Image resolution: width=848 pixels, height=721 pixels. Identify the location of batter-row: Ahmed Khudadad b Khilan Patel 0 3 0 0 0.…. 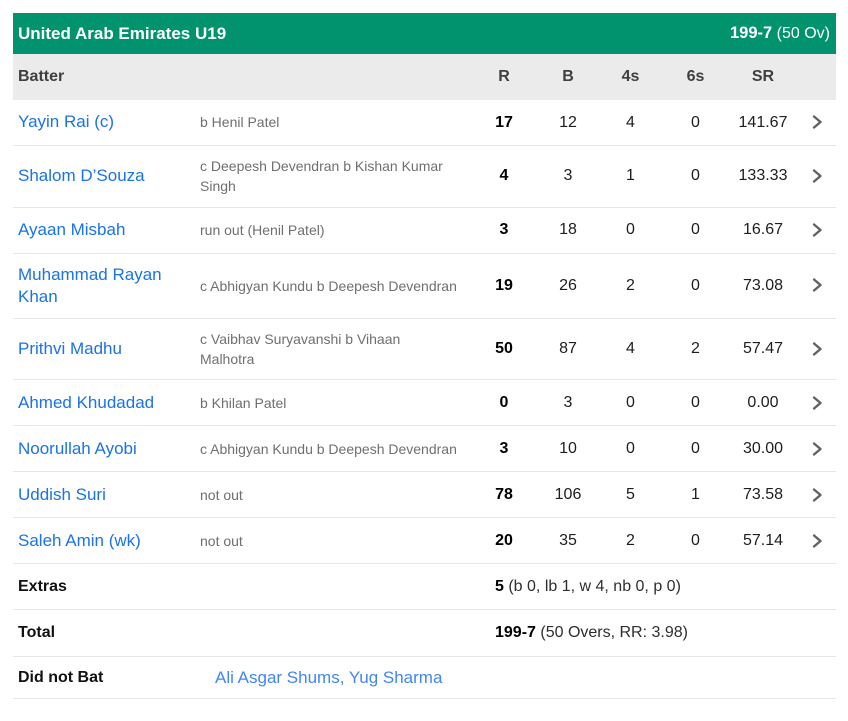
(424, 403).